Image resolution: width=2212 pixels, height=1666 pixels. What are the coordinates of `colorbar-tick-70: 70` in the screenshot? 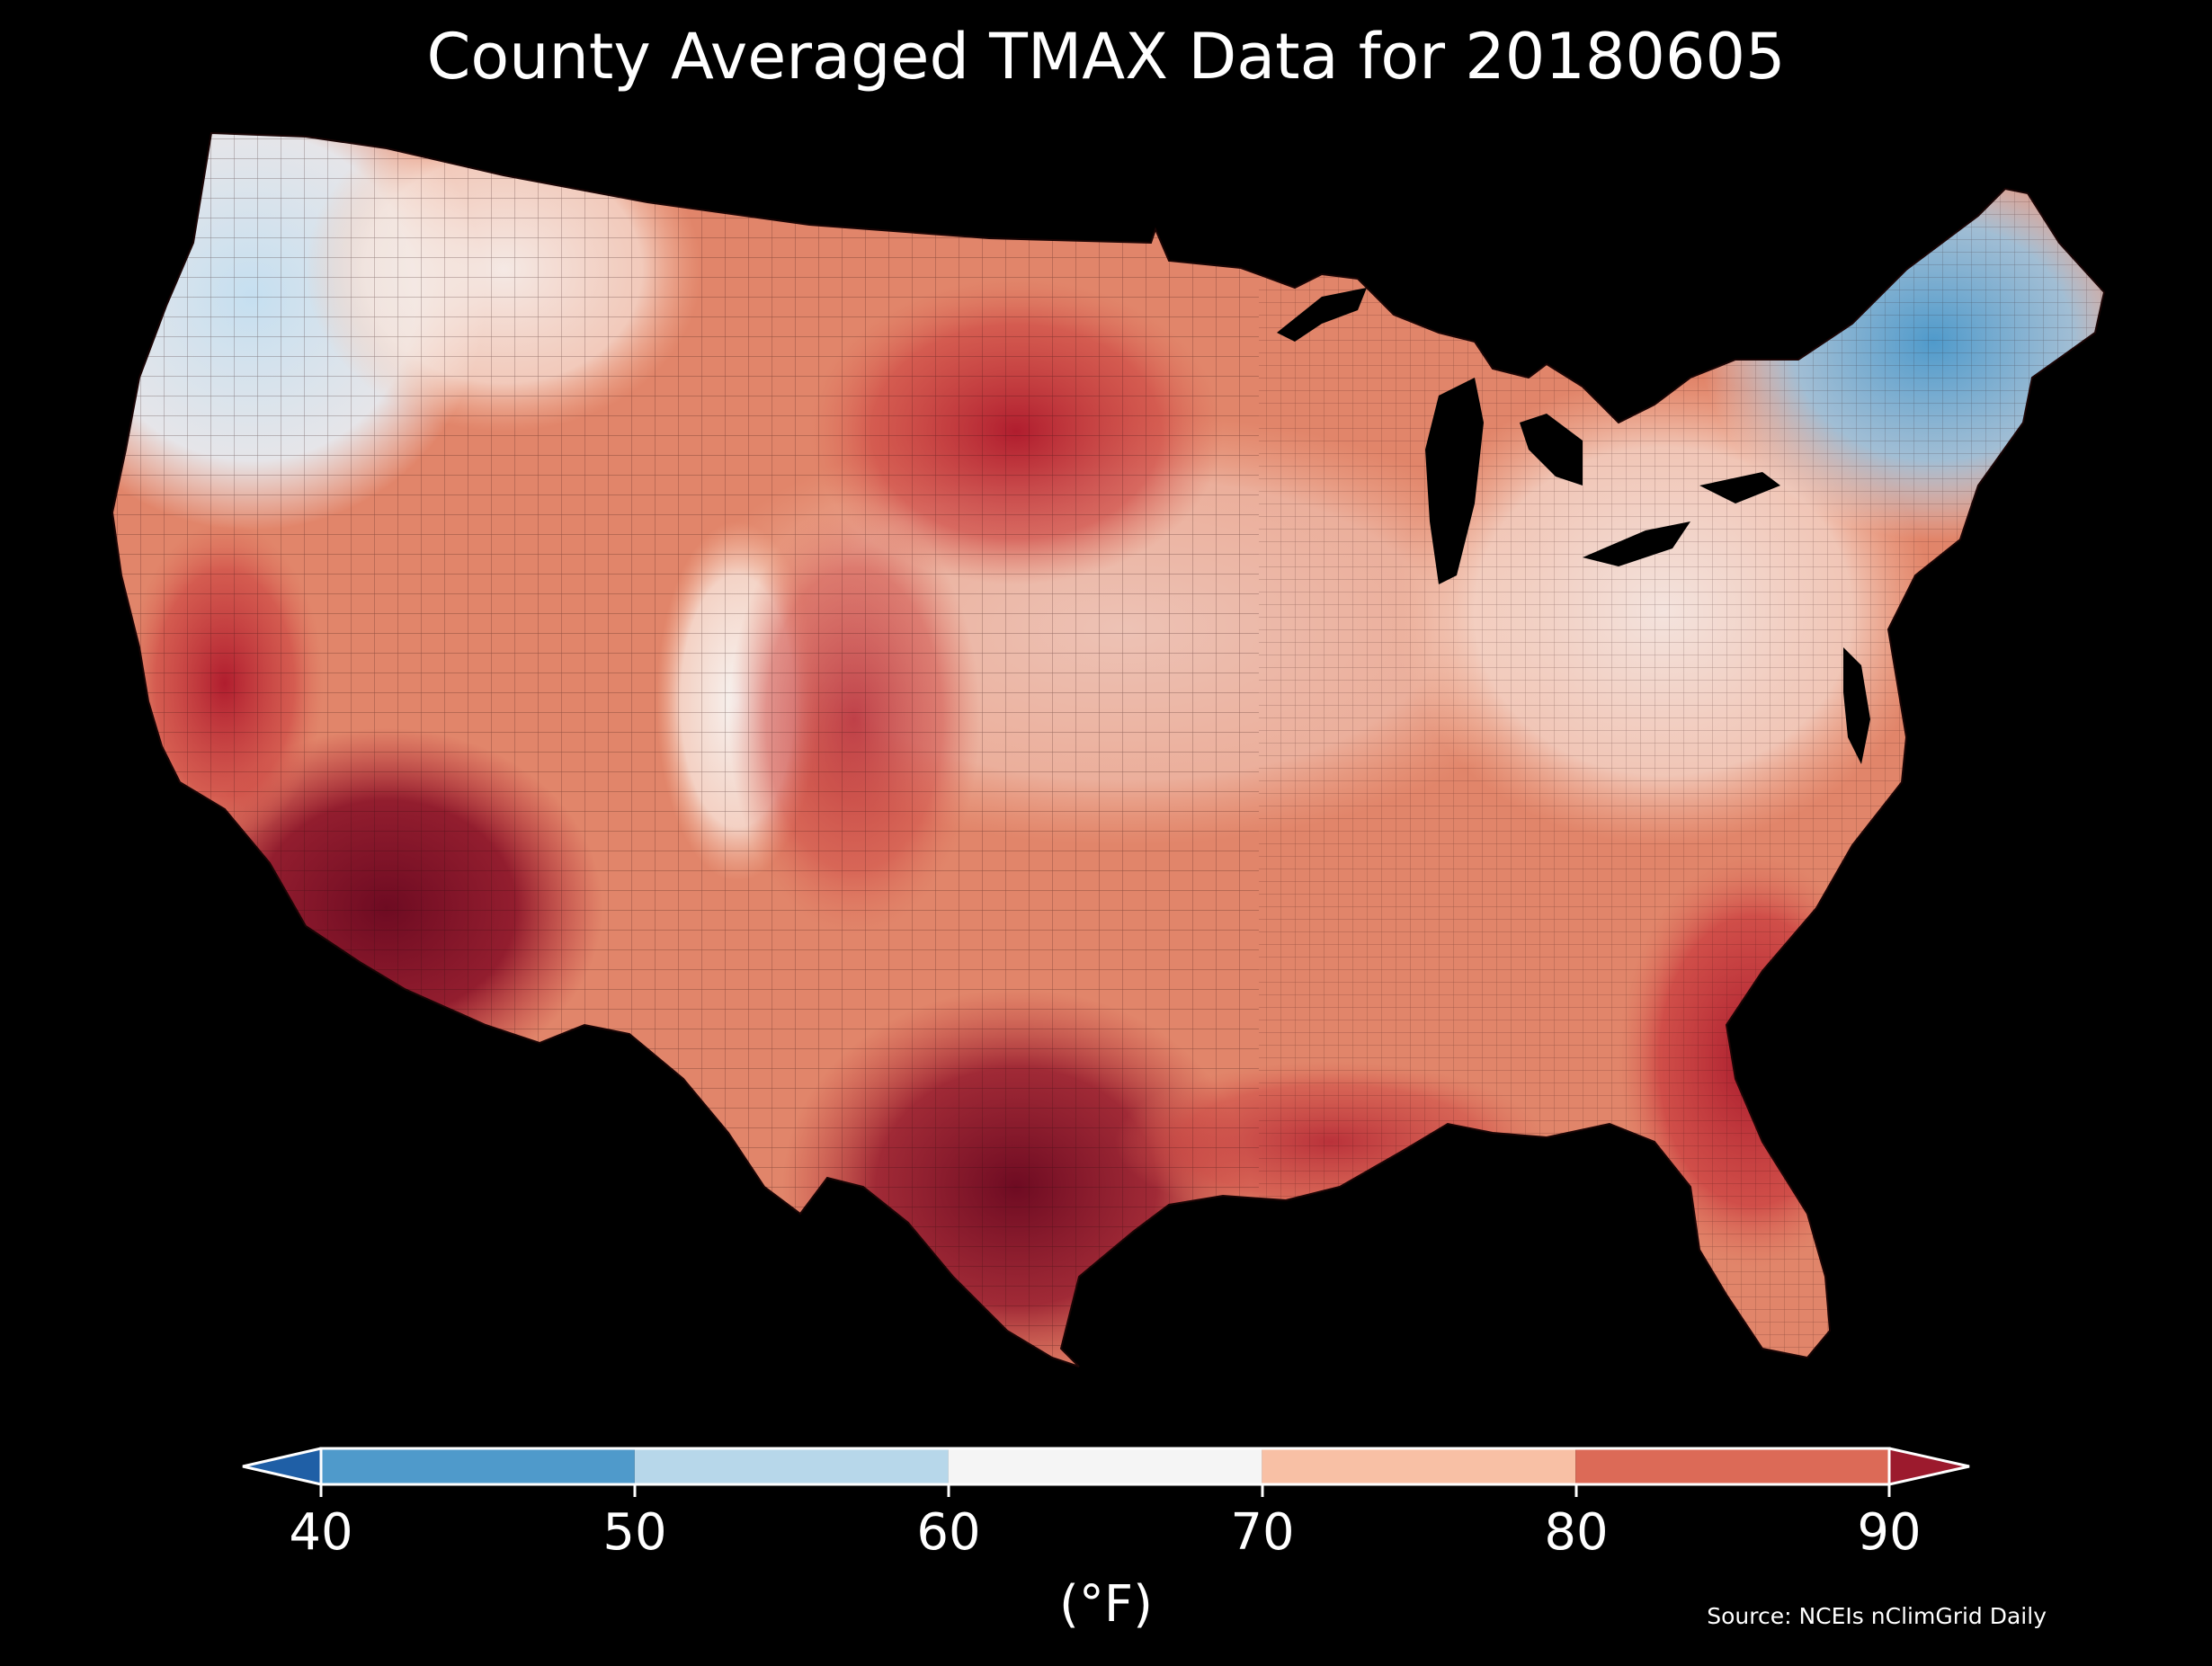 It's located at (1262, 1532).